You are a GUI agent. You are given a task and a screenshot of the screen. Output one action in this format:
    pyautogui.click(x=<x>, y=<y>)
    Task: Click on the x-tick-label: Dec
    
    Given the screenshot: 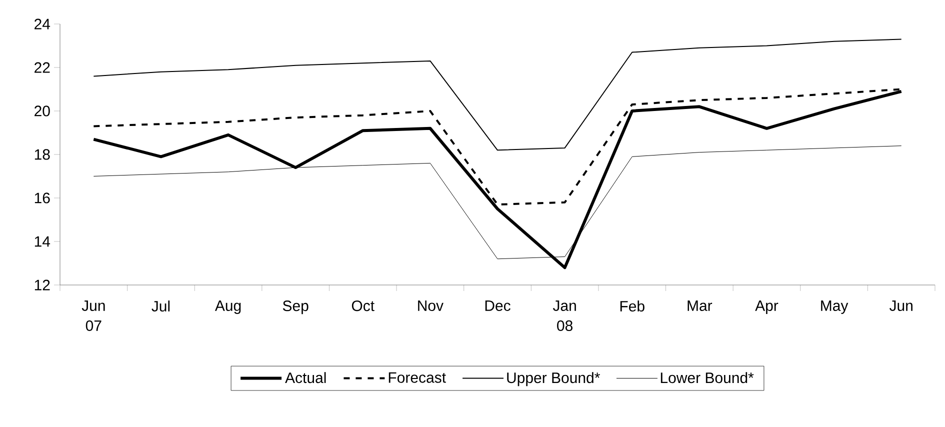 What is the action you would take?
    pyautogui.click(x=497, y=305)
    